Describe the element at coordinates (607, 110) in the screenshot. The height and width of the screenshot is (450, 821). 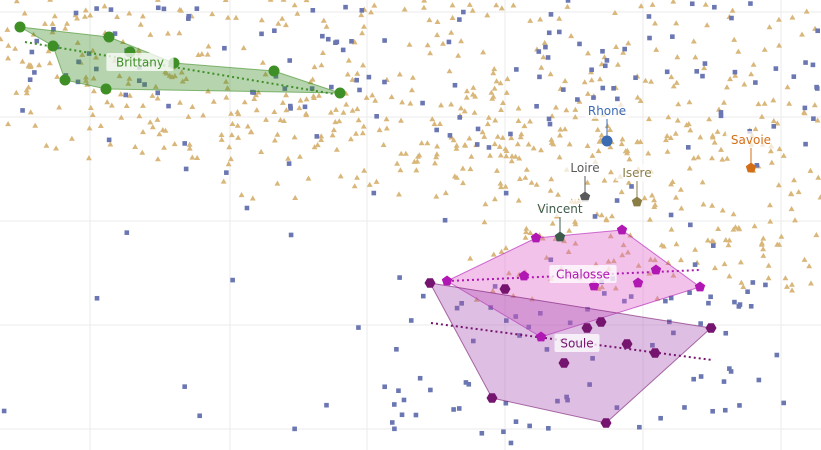
I see `rhone-label-bg` at that location.